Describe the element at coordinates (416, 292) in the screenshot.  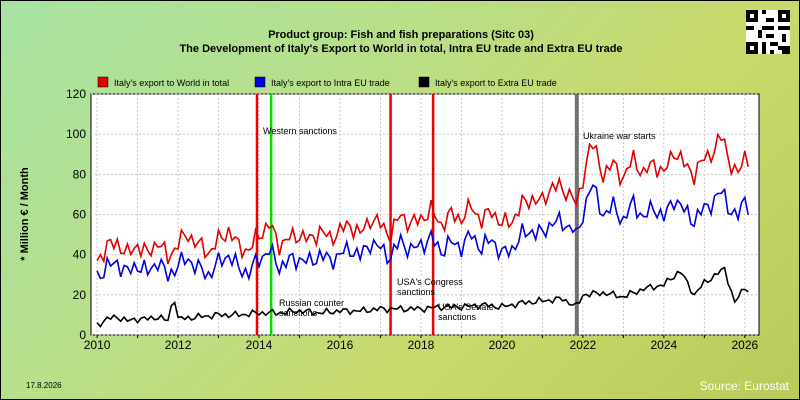
I see `annotation-congress-line2: sanctions` at that location.